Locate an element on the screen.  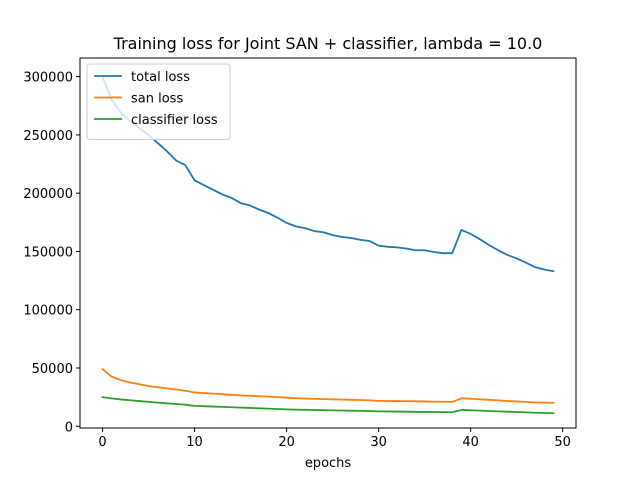
y-tick-label: 300000 is located at coordinates (48, 78).